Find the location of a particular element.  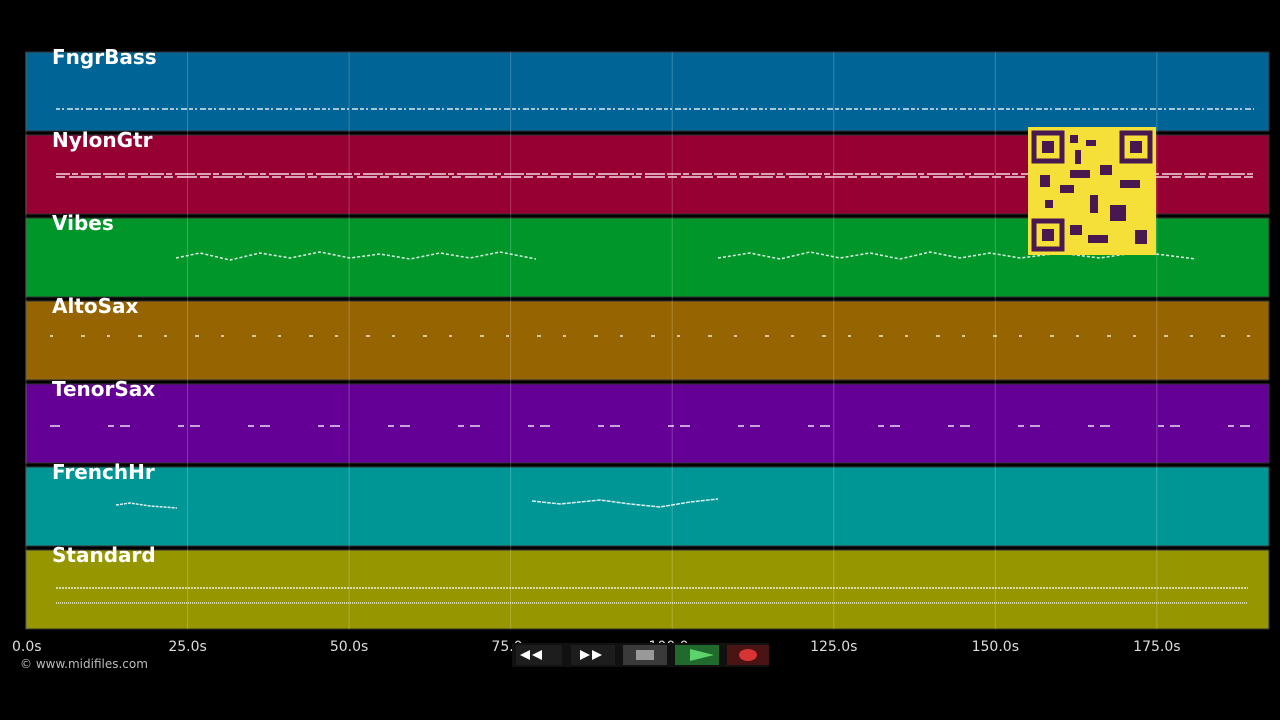

tick-label: 150.0s is located at coordinates (995, 647).